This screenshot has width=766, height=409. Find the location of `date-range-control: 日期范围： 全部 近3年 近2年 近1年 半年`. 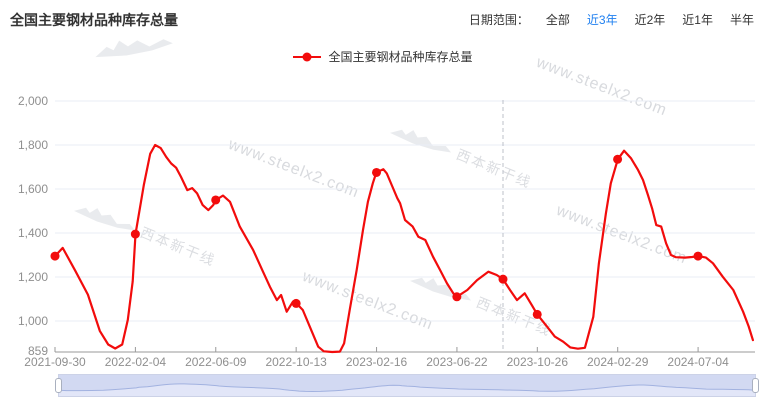

date-range-control: 日期范围： 全部 近3年 近2年 近1年 半年 is located at coordinates (611, 19).